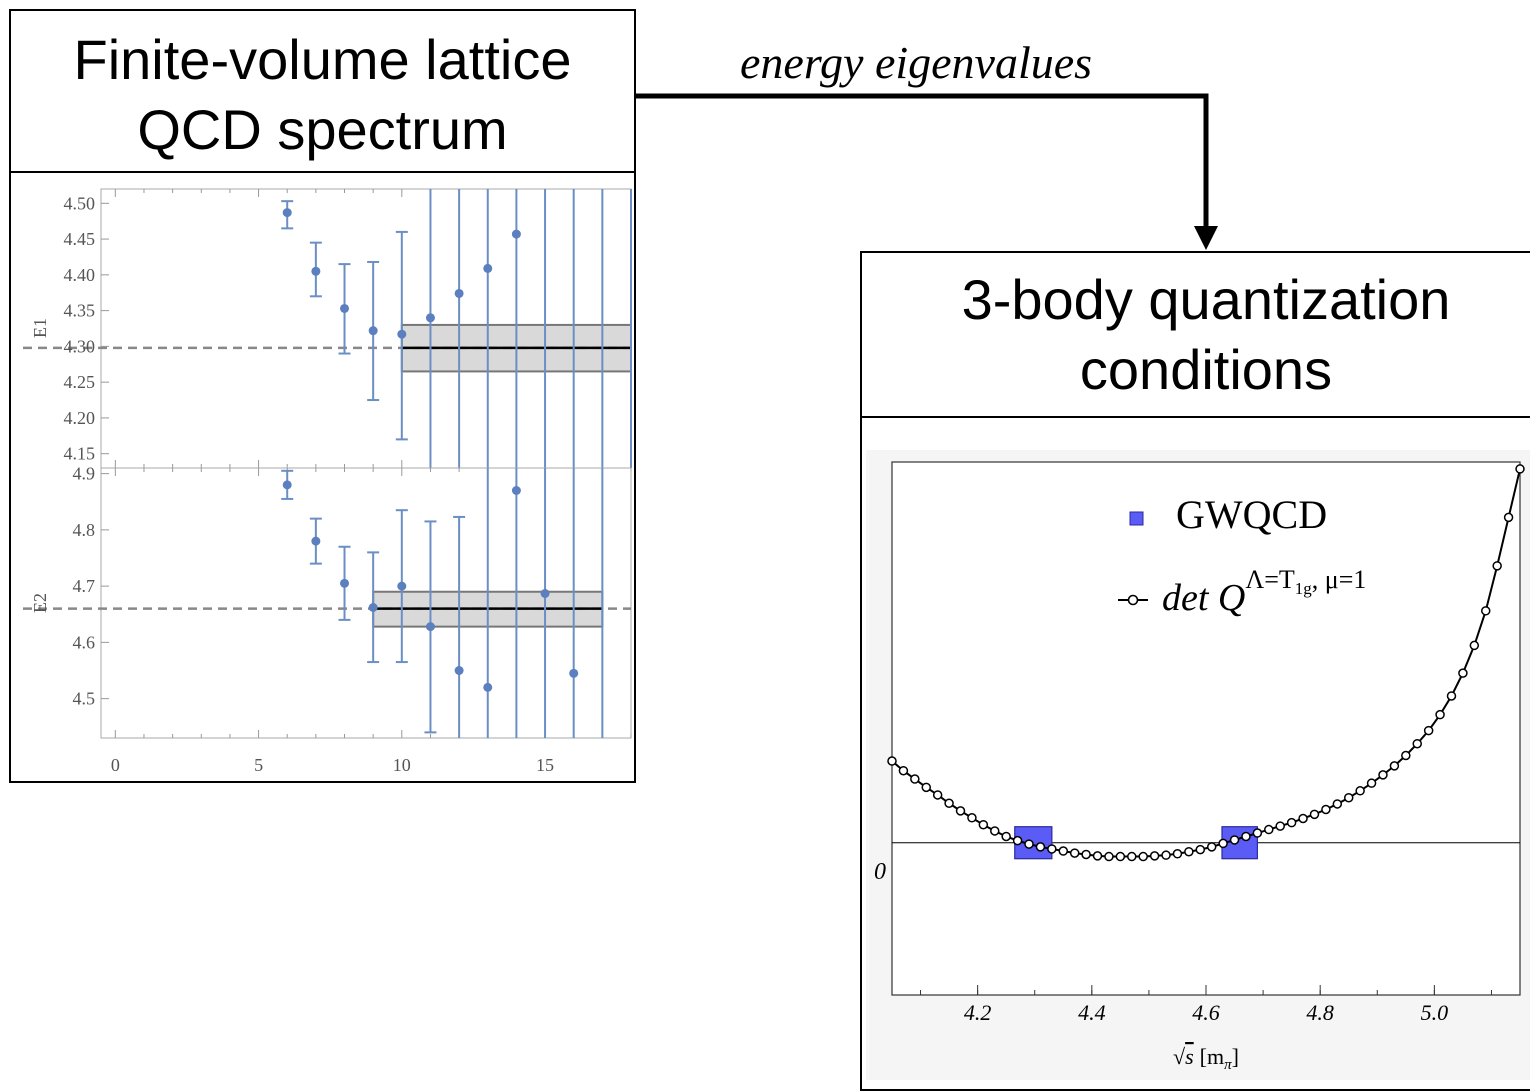 This screenshot has width=1530, height=1091. I want to click on quant-xlabel: √s [mπ], so click(1206, 1058).